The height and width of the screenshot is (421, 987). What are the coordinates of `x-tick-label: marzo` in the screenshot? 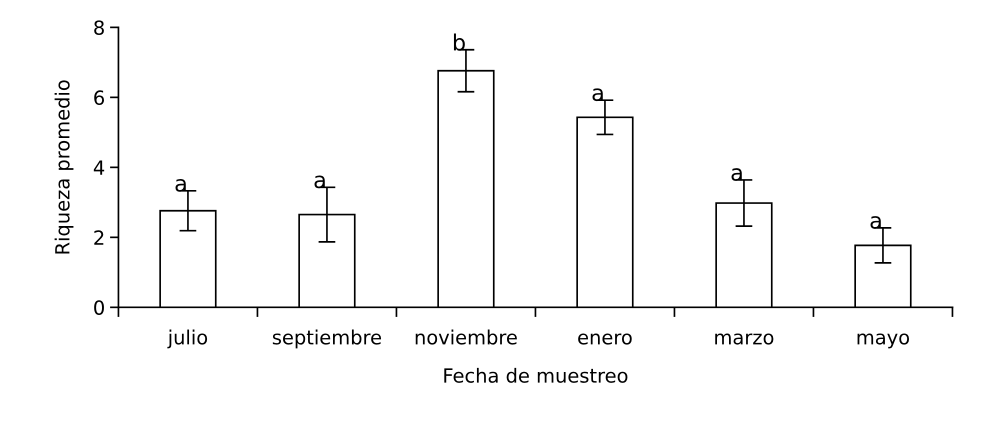 It's located at (744, 339).